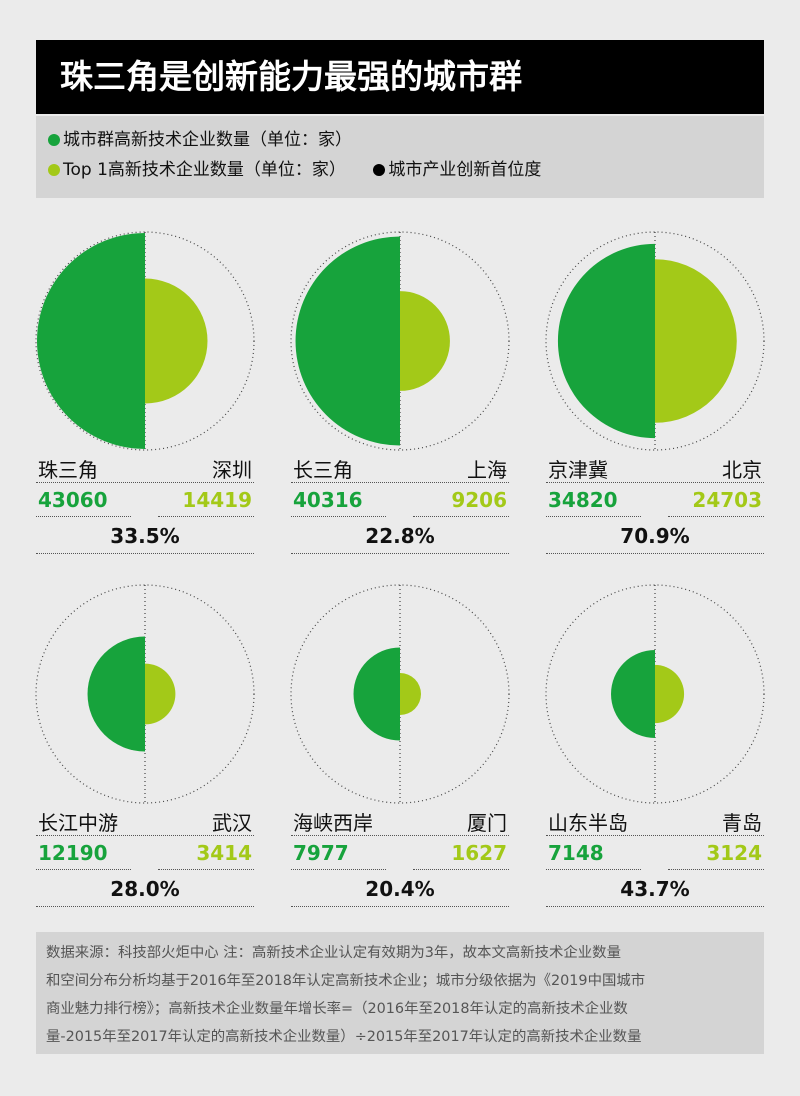 The width and height of the screenshot is (800, 1096). I want to click on city-value: 1627, so click(479, 853).